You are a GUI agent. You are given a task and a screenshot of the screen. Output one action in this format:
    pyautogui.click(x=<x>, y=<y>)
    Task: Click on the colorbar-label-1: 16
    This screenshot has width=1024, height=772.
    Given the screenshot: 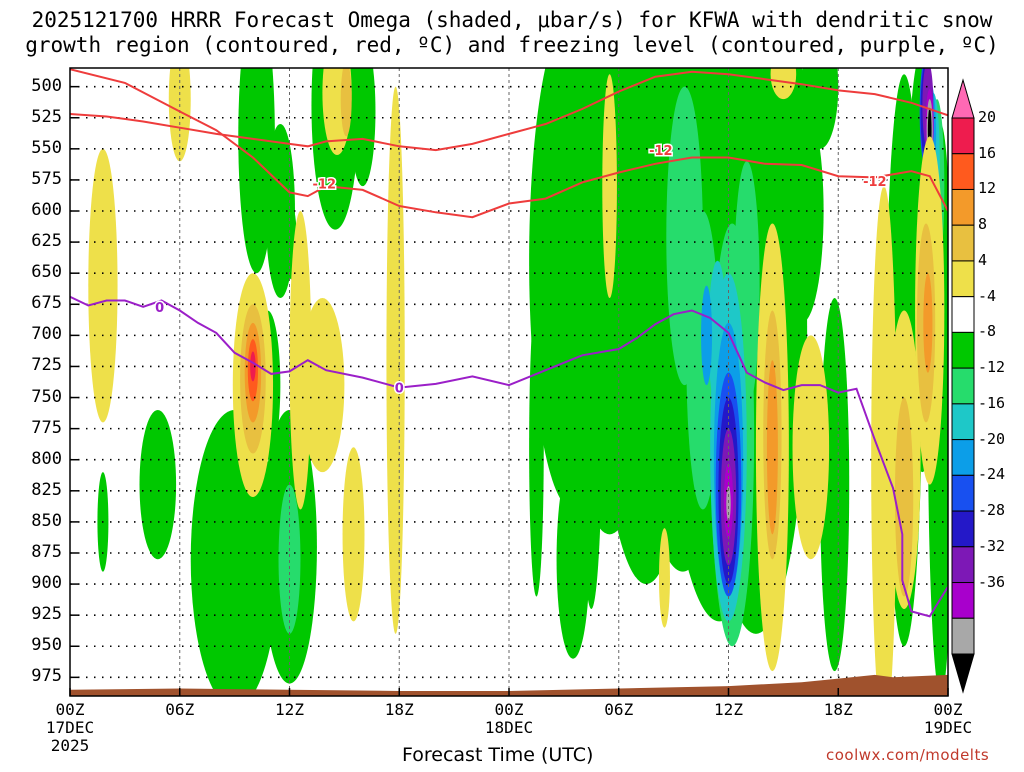 What is the action you would take?
    pyautogui.click(x=987, y=152)
    